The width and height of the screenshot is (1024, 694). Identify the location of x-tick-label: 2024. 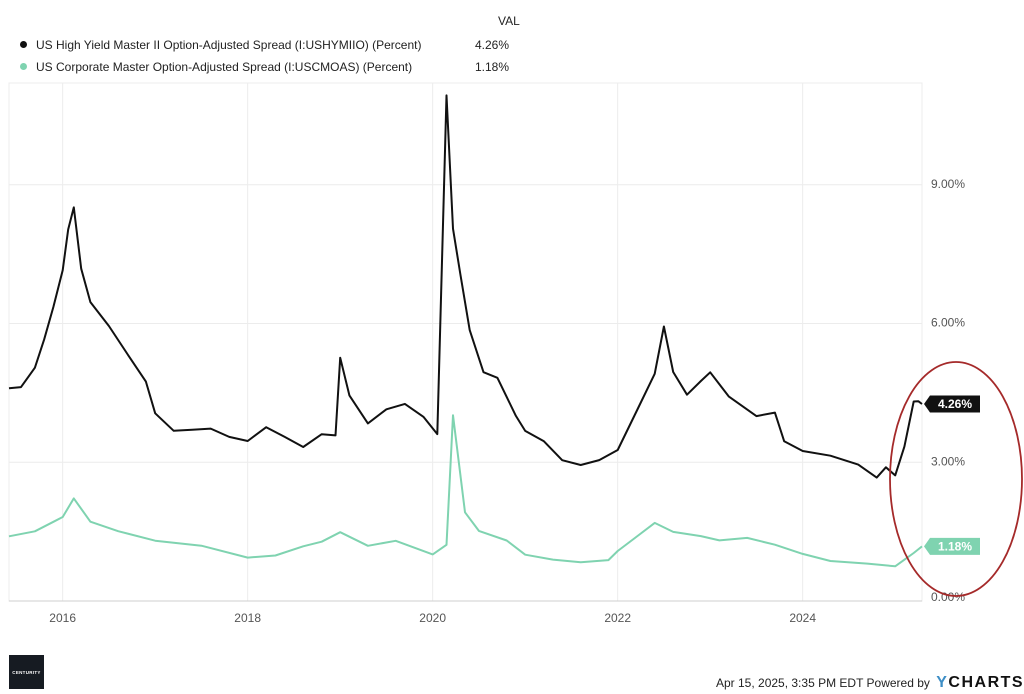
(802, 618).